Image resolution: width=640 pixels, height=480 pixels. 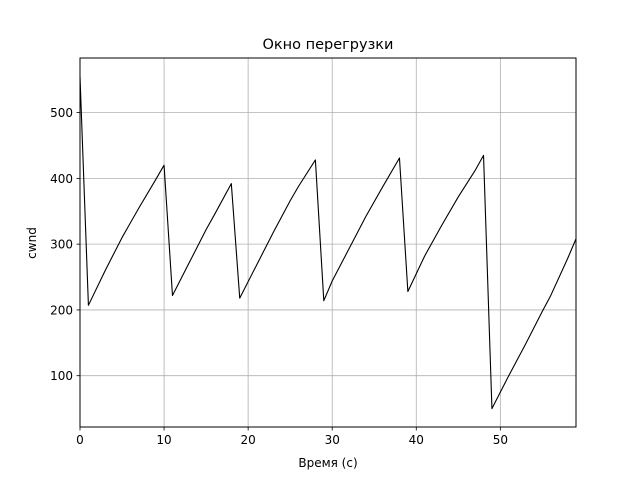 I want to click on y-tick-label: 100, so click(x=61, y=376).